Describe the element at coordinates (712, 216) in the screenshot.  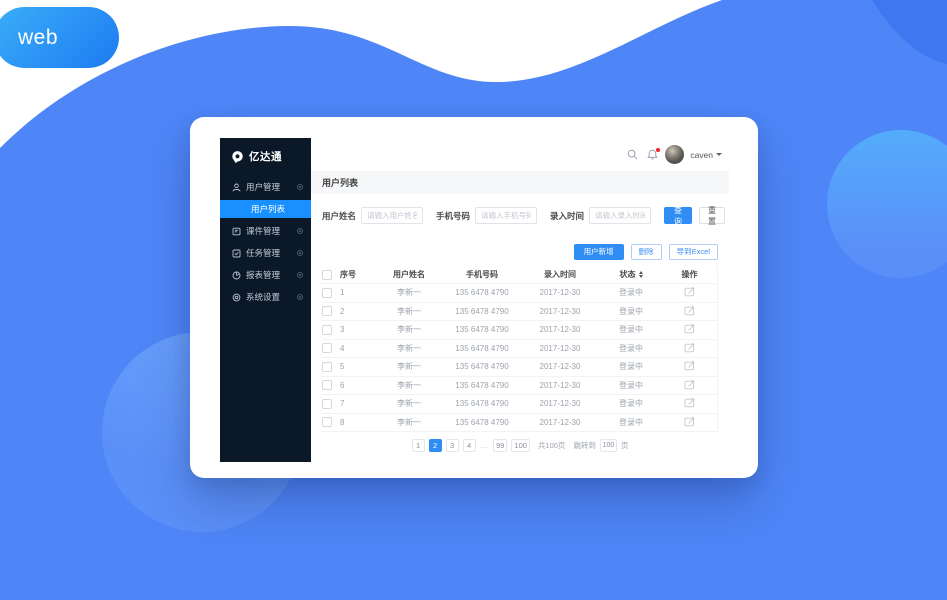
I see `reset-button: 重置` at that location.